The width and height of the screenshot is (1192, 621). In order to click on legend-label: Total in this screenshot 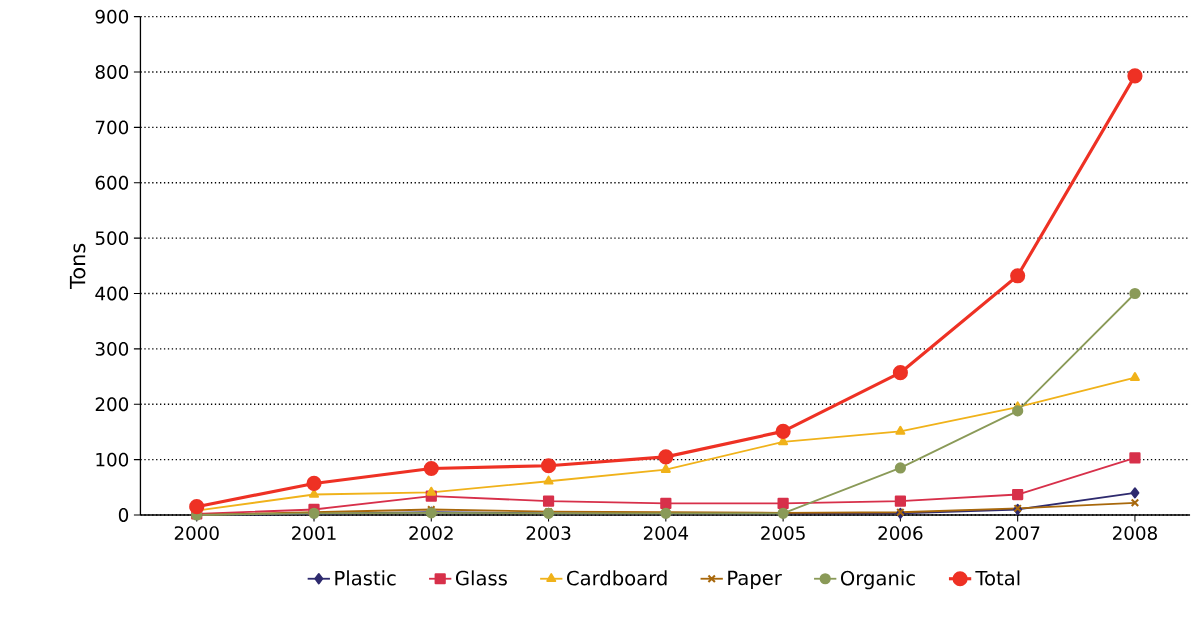, I will do `click(997, 578)`.